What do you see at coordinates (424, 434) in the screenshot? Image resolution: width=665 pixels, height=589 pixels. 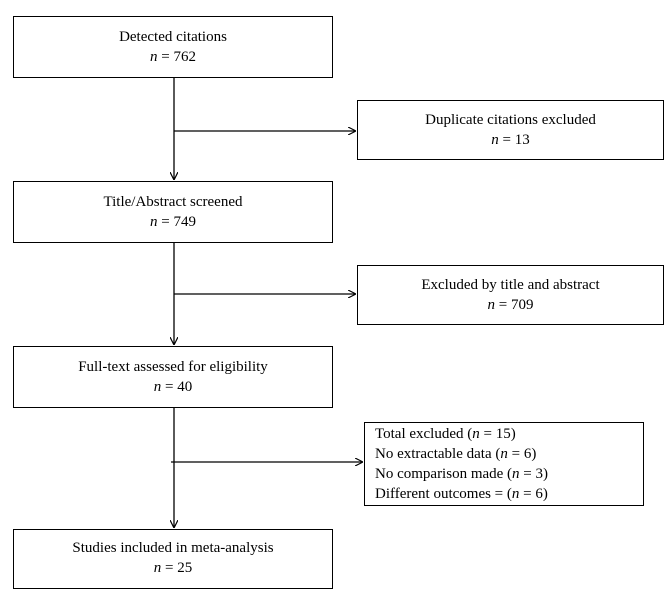 I see `line-text: Total excluded (` at bounding box center [424, 434].